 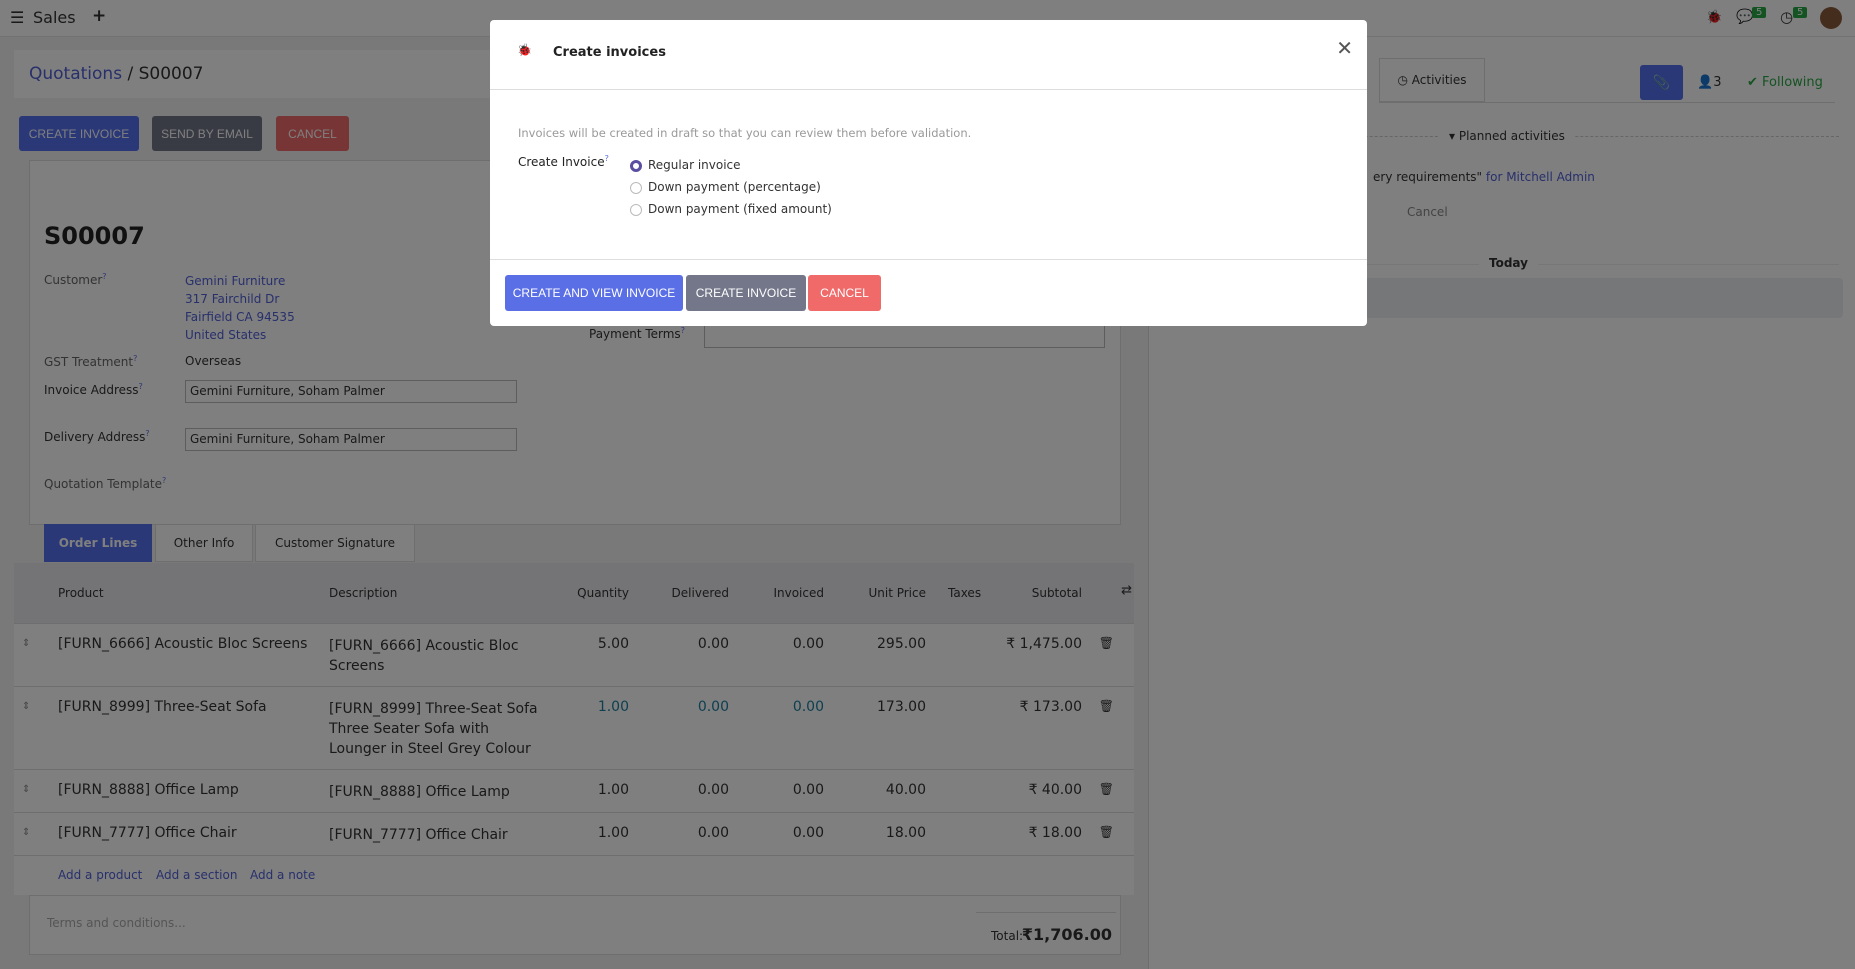 I want to click on dialog-title: Create invoices, so click(x=609, y=52).